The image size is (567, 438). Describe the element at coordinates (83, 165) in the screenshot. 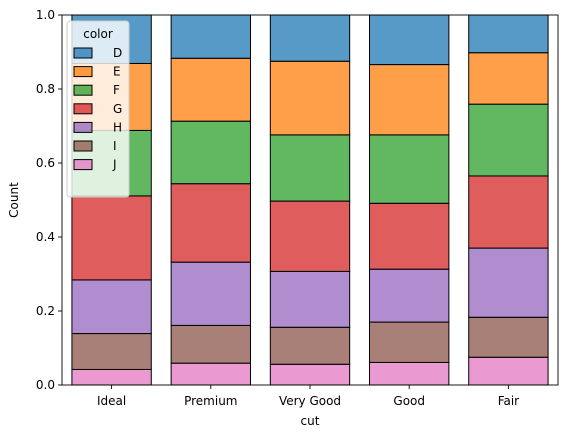

I see `legend-swatch-J` at that location.